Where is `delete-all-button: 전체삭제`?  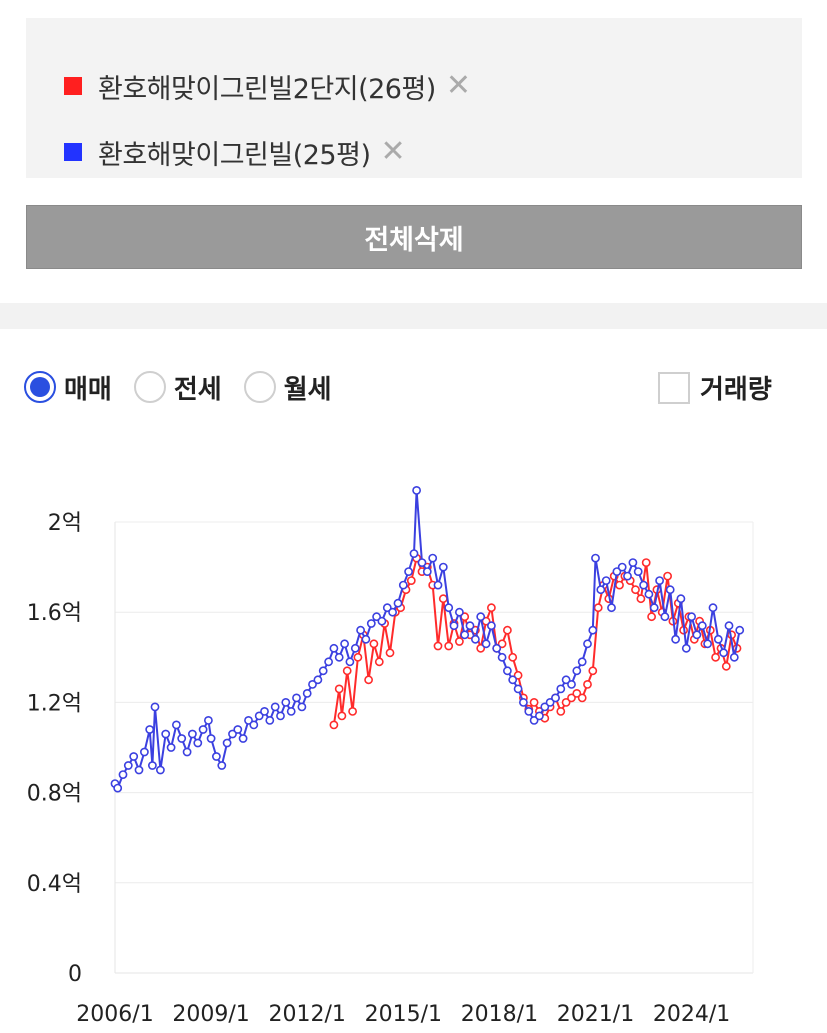
delete-all-button: 전체삭제 is located at coordinates (414, 237).